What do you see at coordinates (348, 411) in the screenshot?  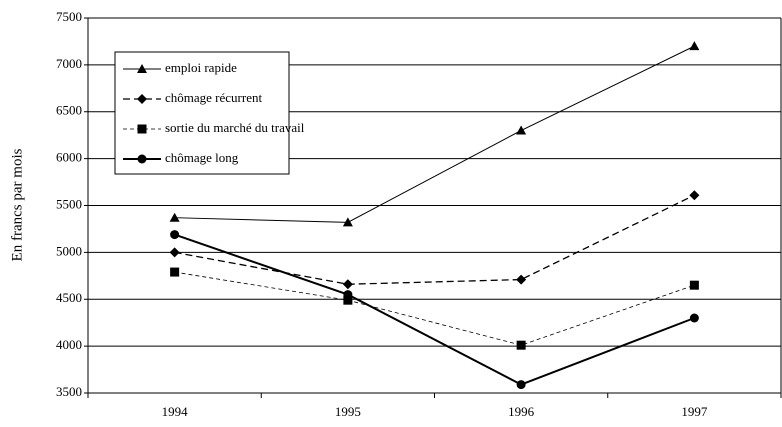 I see `x-tick-label: 1995` at bounding box center [348, 411].